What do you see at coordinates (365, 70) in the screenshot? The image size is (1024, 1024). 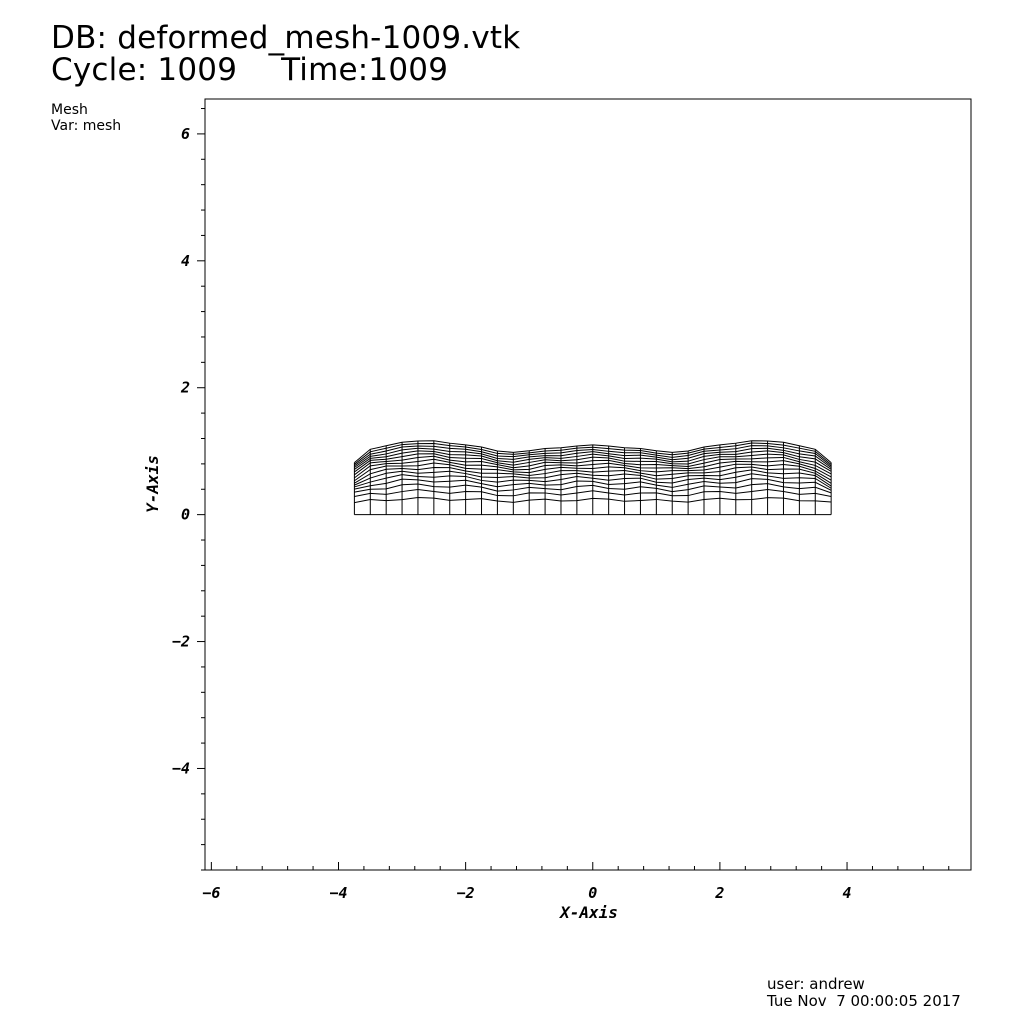 I see `time-label: Time:1009` at bounding box center [365, 70].